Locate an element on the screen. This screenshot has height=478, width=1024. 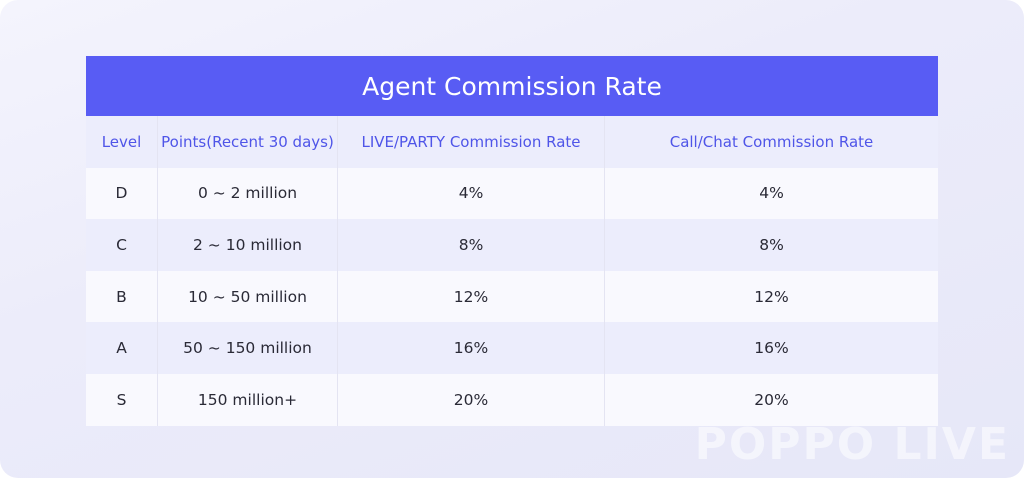
table-title: Agent Commission Rate is located at coordinates (512, 86).